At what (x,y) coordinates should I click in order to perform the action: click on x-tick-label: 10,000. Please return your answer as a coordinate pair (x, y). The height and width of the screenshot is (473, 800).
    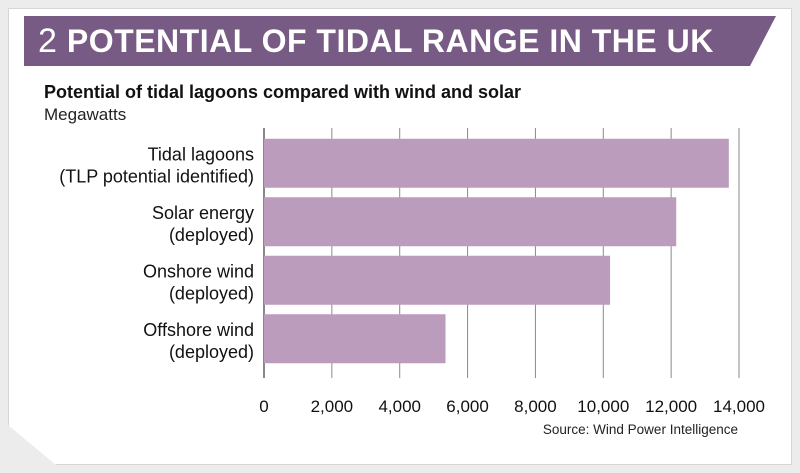
    Looking at the image, I should click on (603, 406).